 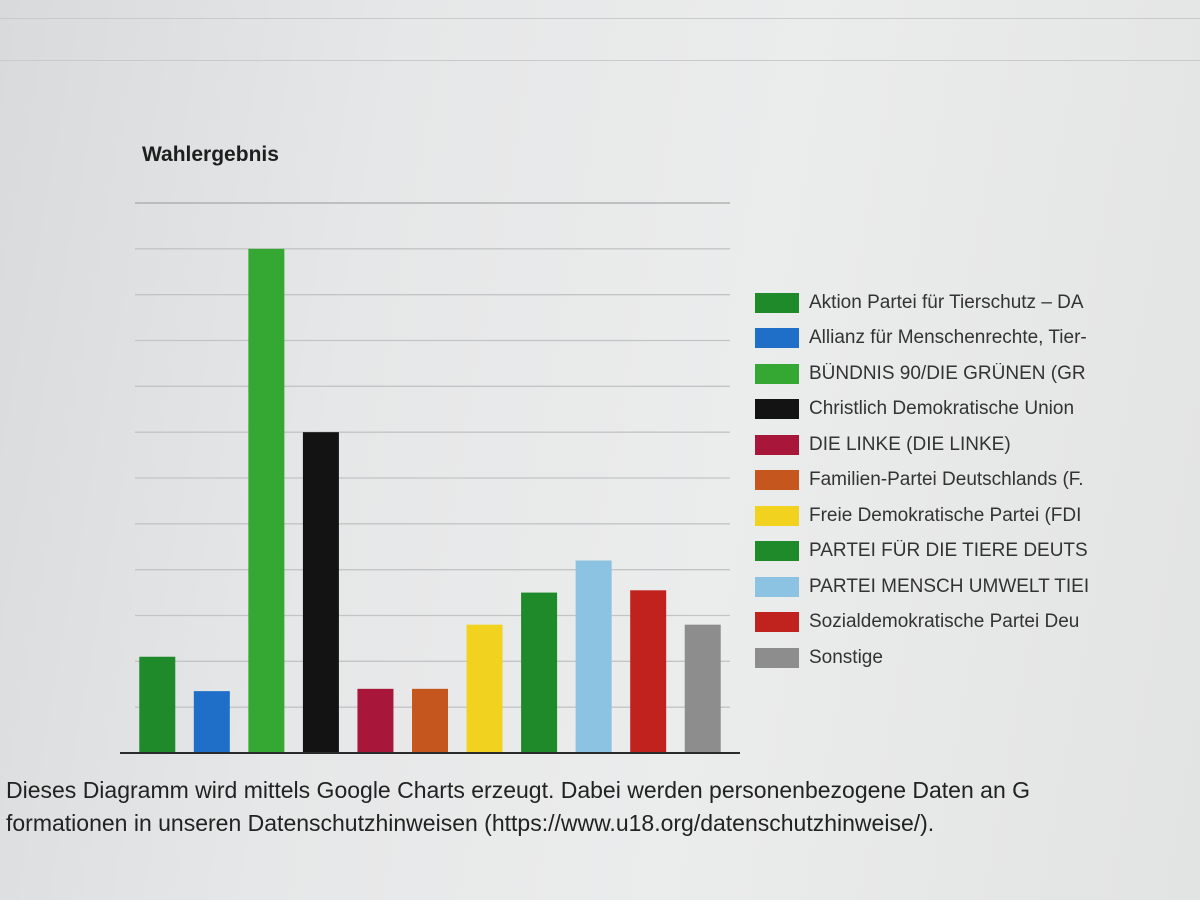 What do you see at coordinates (946, 302) in the screenshot?
I see `legend-label: Aktion Partei für Tierschutz – DA` at bounding box center [946, 302].